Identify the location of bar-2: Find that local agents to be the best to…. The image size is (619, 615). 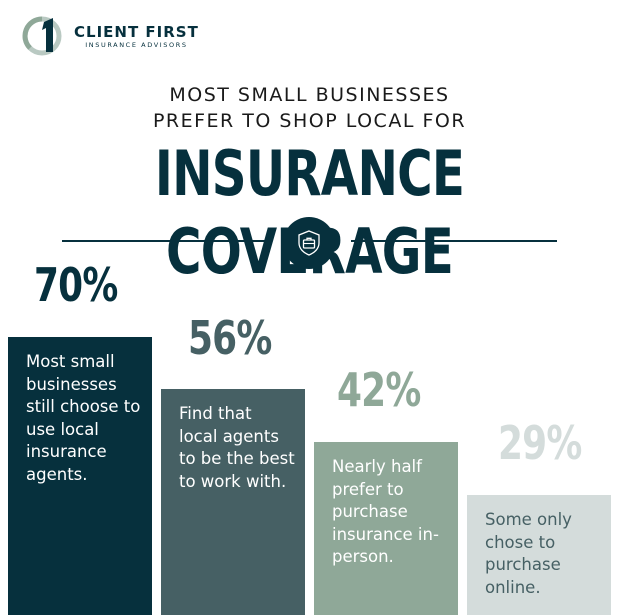
(233, 502).